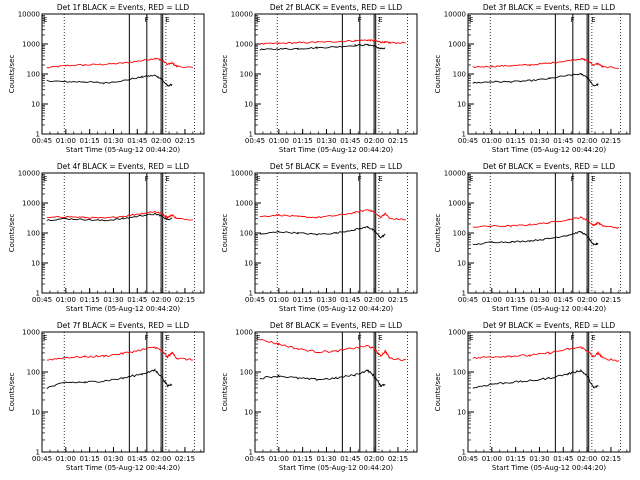  I want to click on panel-9-y-tick-label: 10, so click(461, 413).